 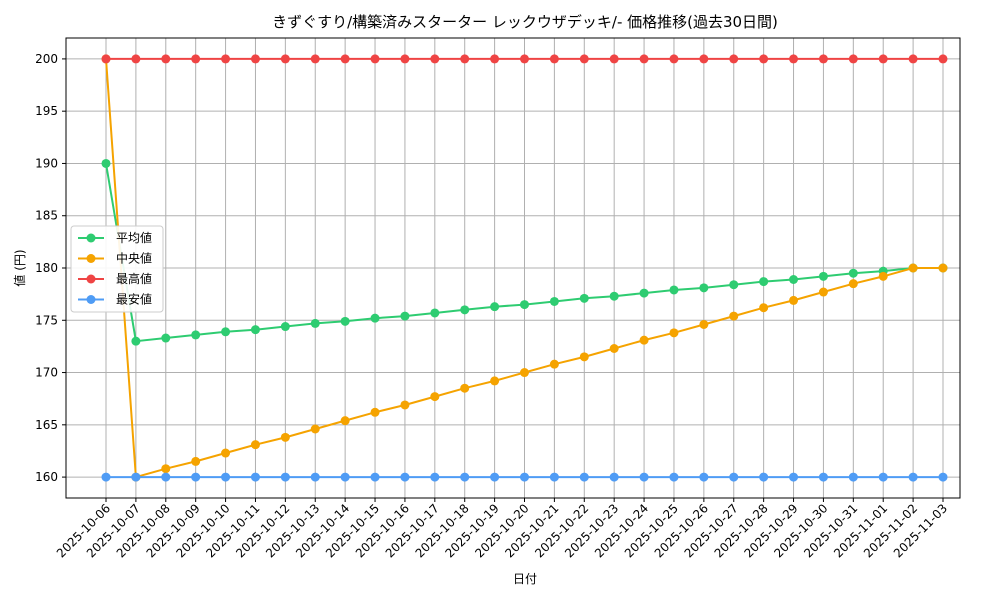 What do you see at coordinates (46, 216) in the screenshot?
I see `y-tick-label: 185` at bounding box center [46, 216].